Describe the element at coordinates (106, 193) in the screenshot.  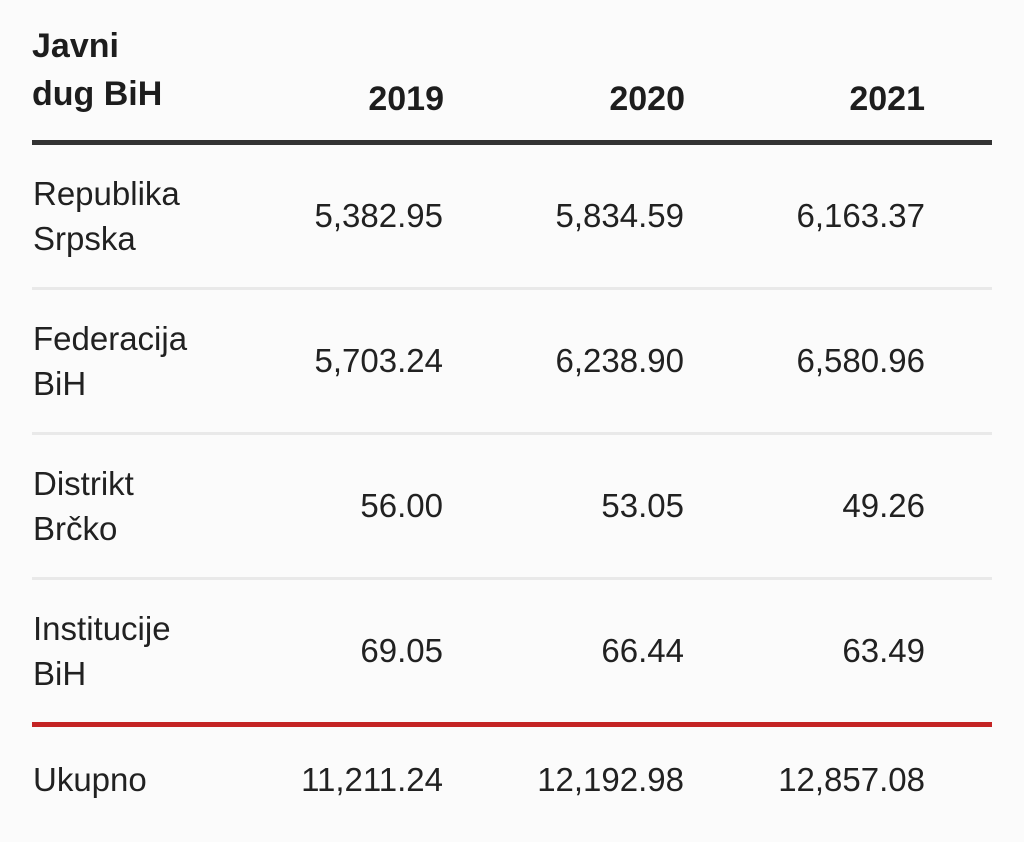
I see `row-label-line1: Republika` at that location.